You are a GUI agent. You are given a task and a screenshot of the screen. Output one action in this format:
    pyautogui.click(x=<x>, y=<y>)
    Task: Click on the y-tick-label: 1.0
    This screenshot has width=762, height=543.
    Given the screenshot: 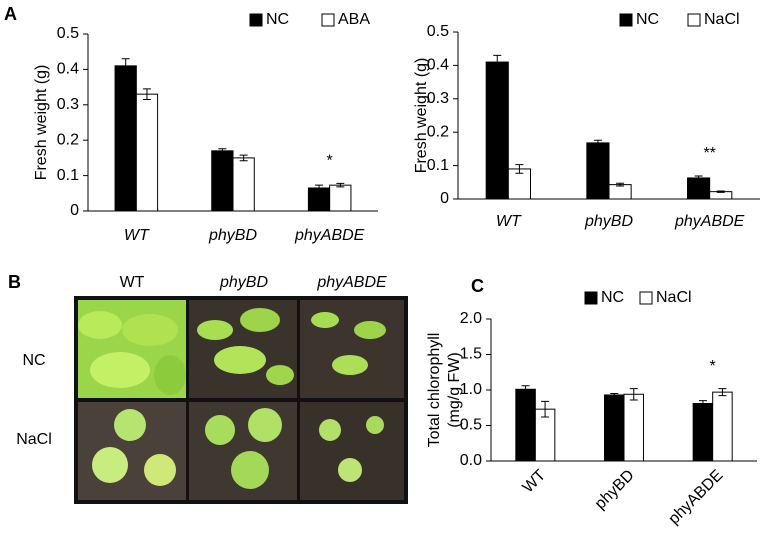 What is the action you would take?
    pyautogui.click(x=471, y=389)
    